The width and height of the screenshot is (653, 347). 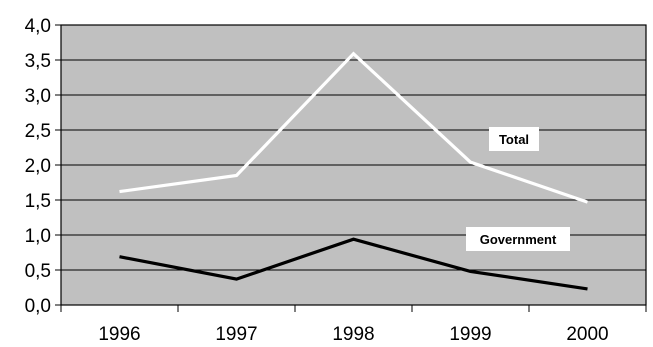 I want to click on y-tick-label: 3,5, so click(x=38, y=61).